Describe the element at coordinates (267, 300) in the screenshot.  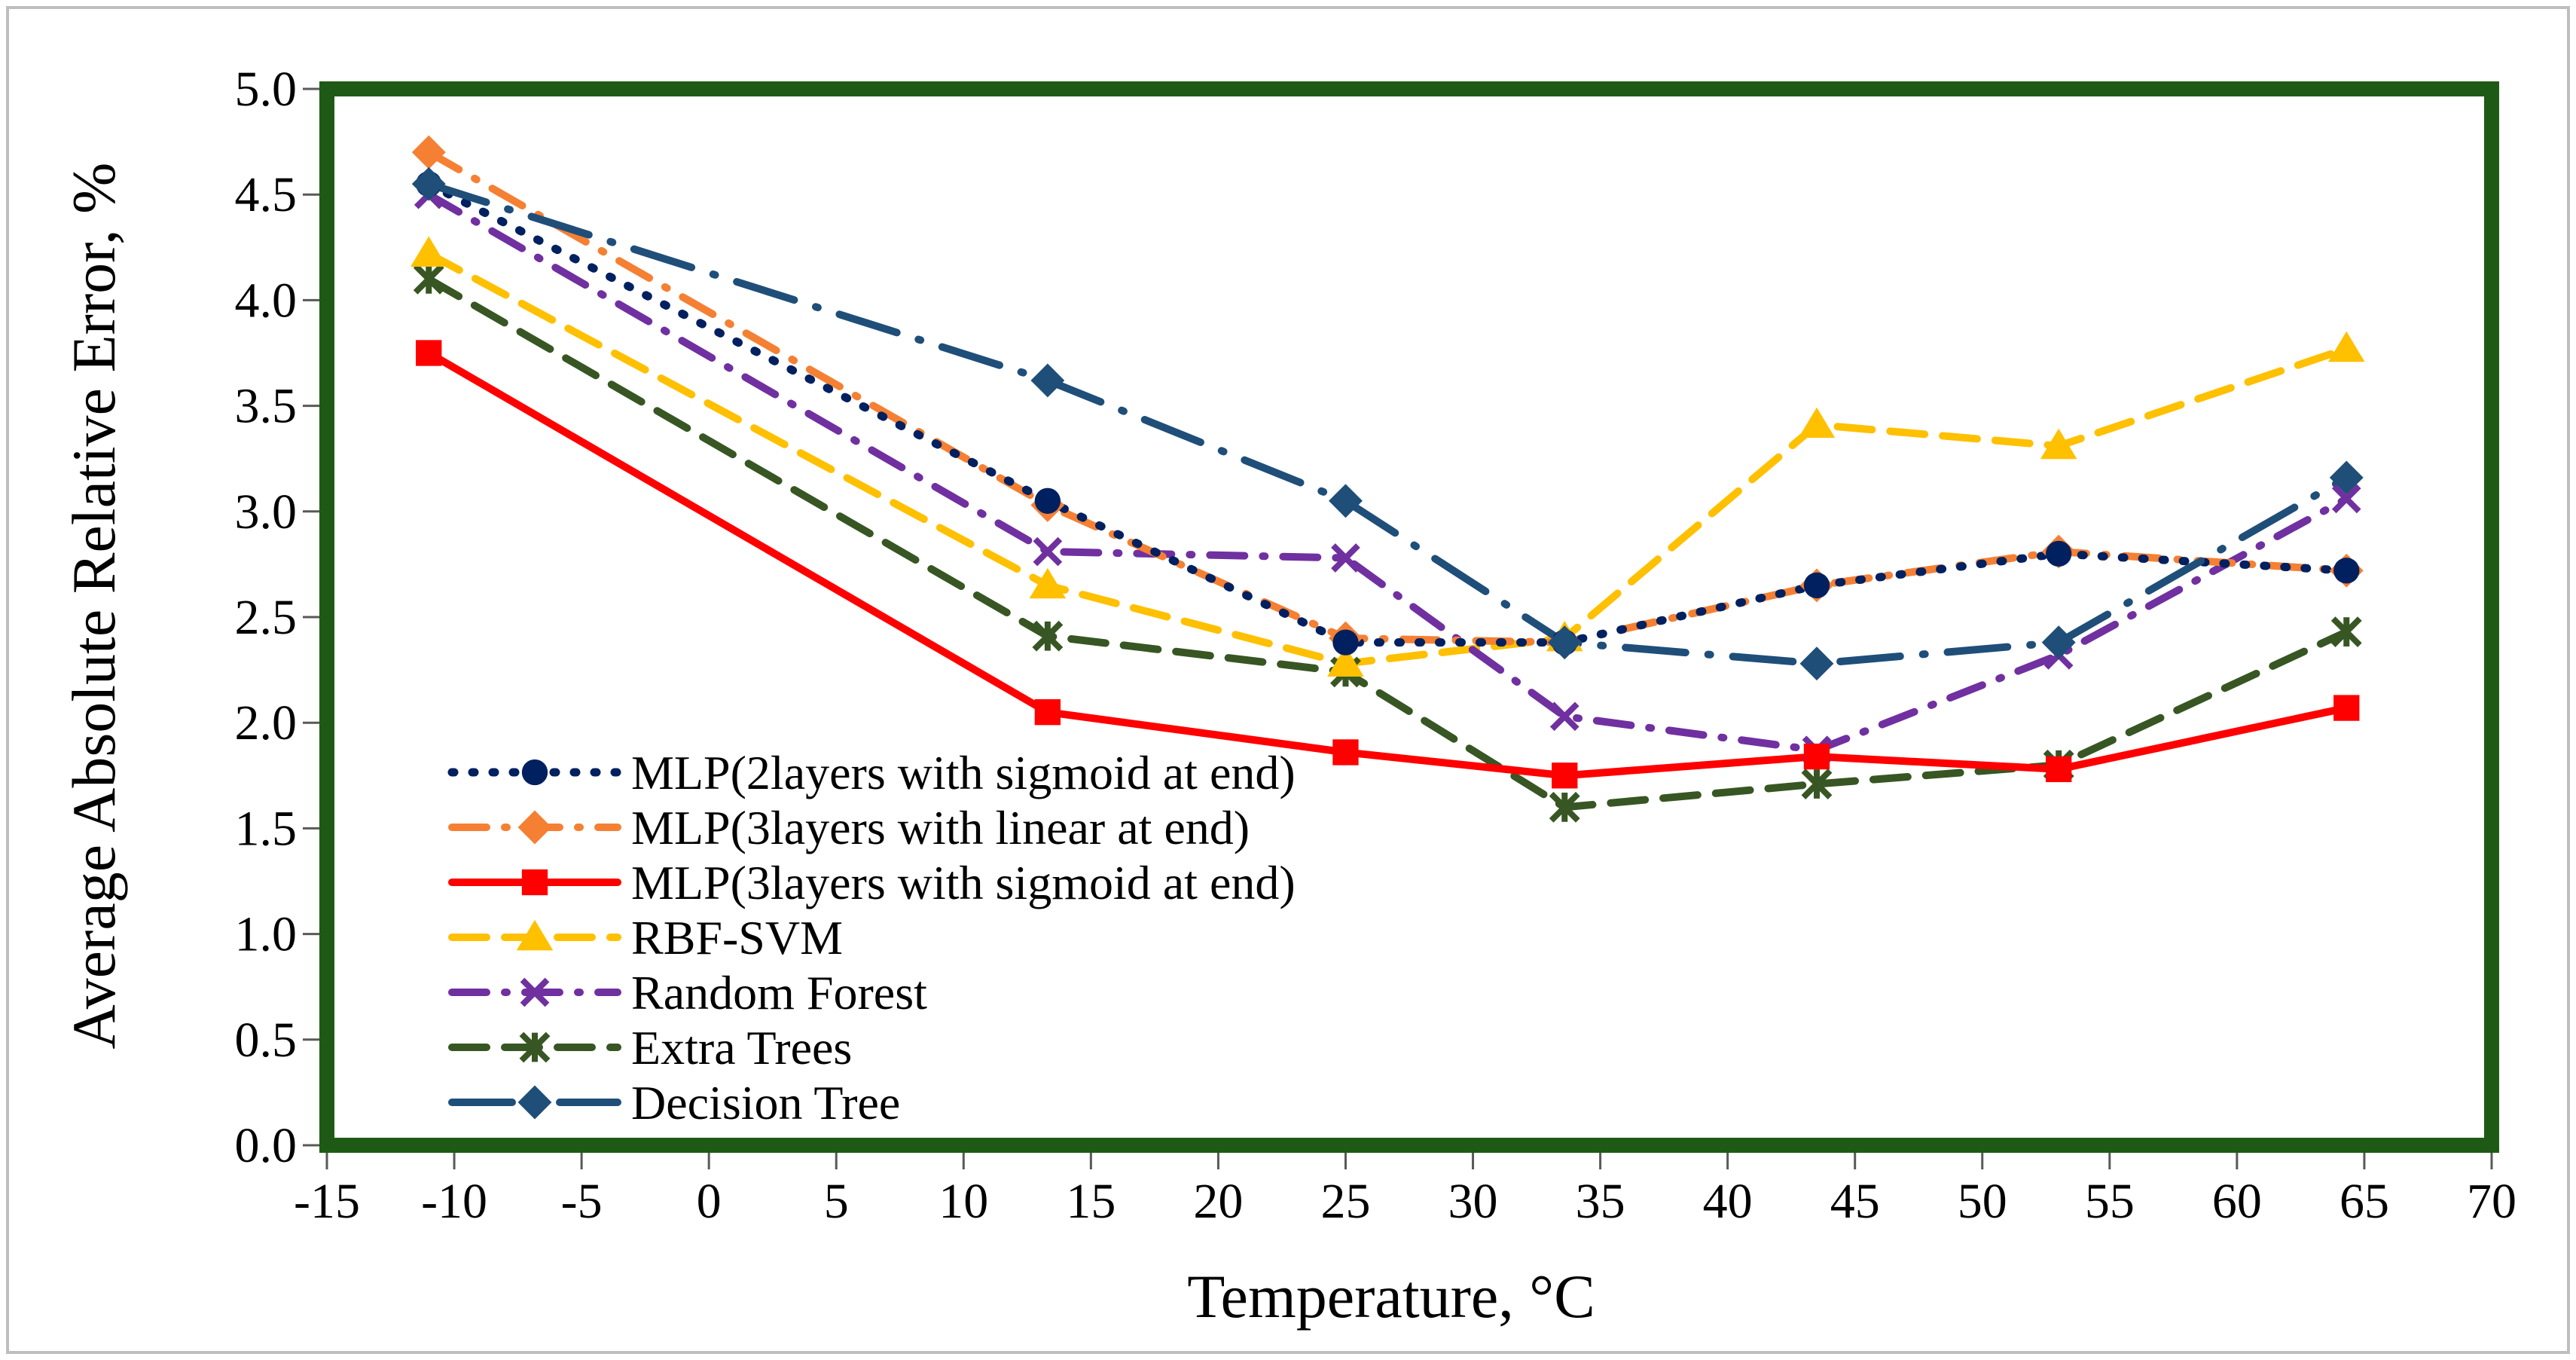
I see `y-tick-label: 4.0` at that location.